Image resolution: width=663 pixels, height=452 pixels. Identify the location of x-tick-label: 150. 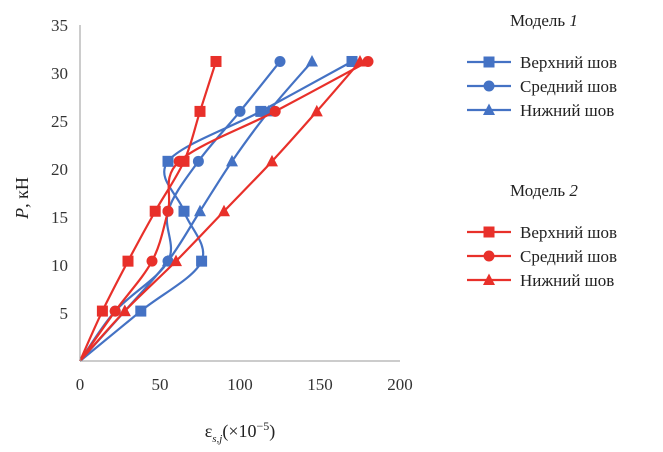
(320, 384).